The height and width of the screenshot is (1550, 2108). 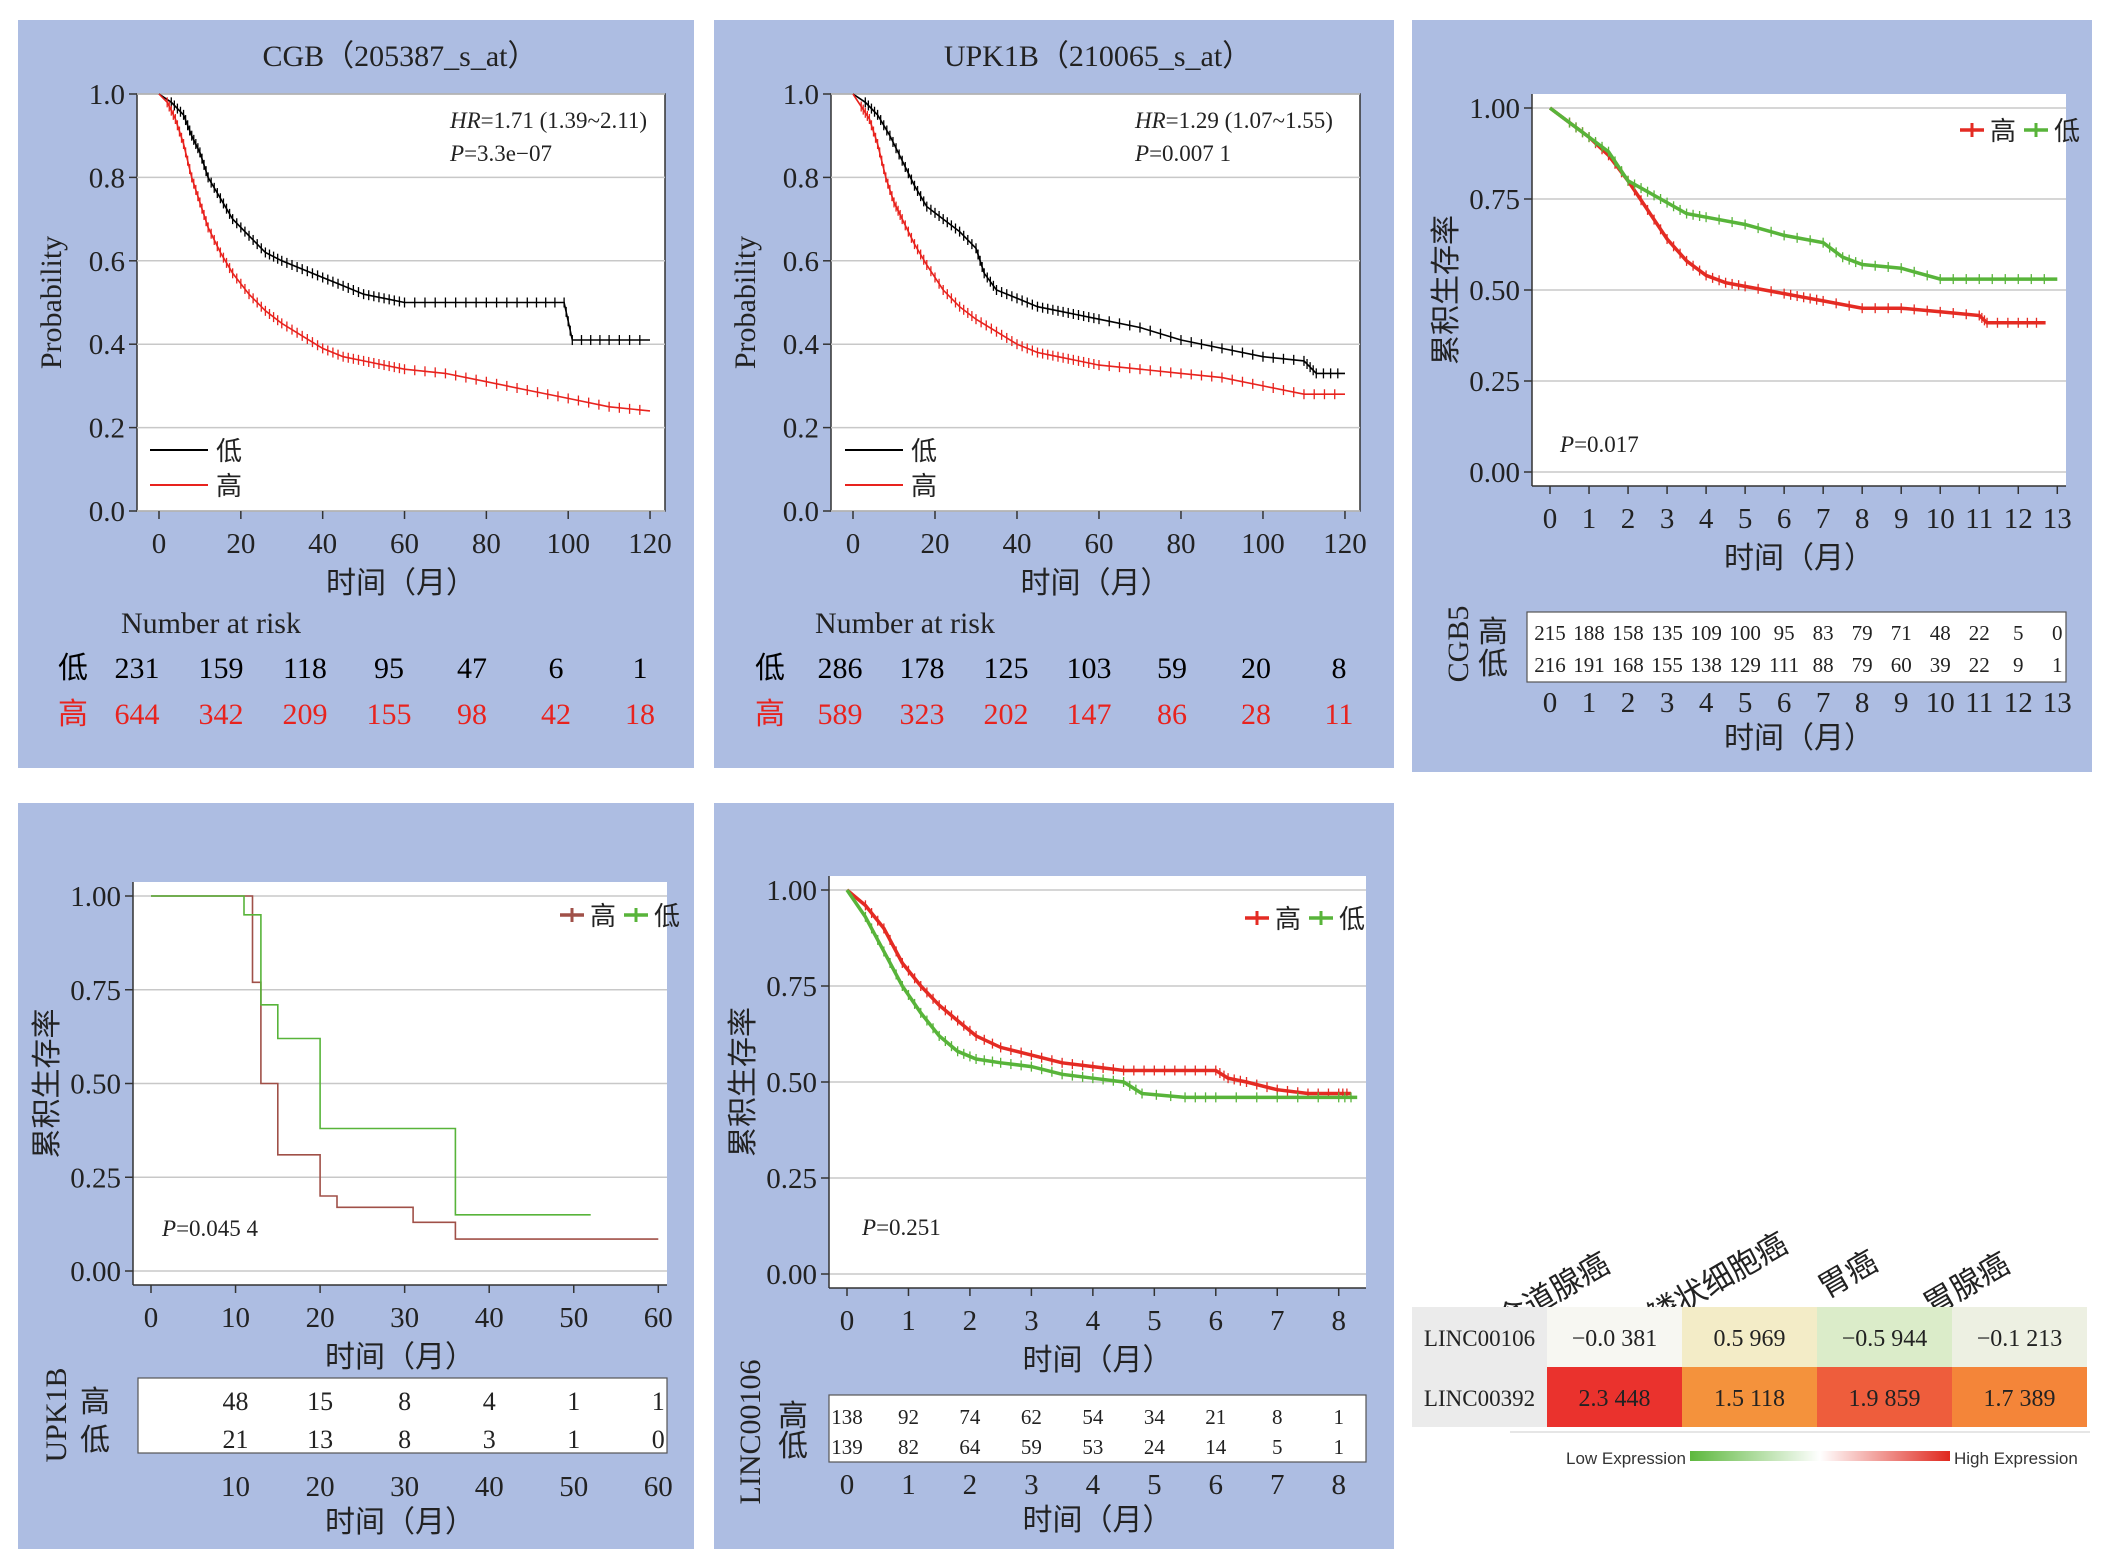 I want to click on risk-value: 589, so click(x=840, y=714).